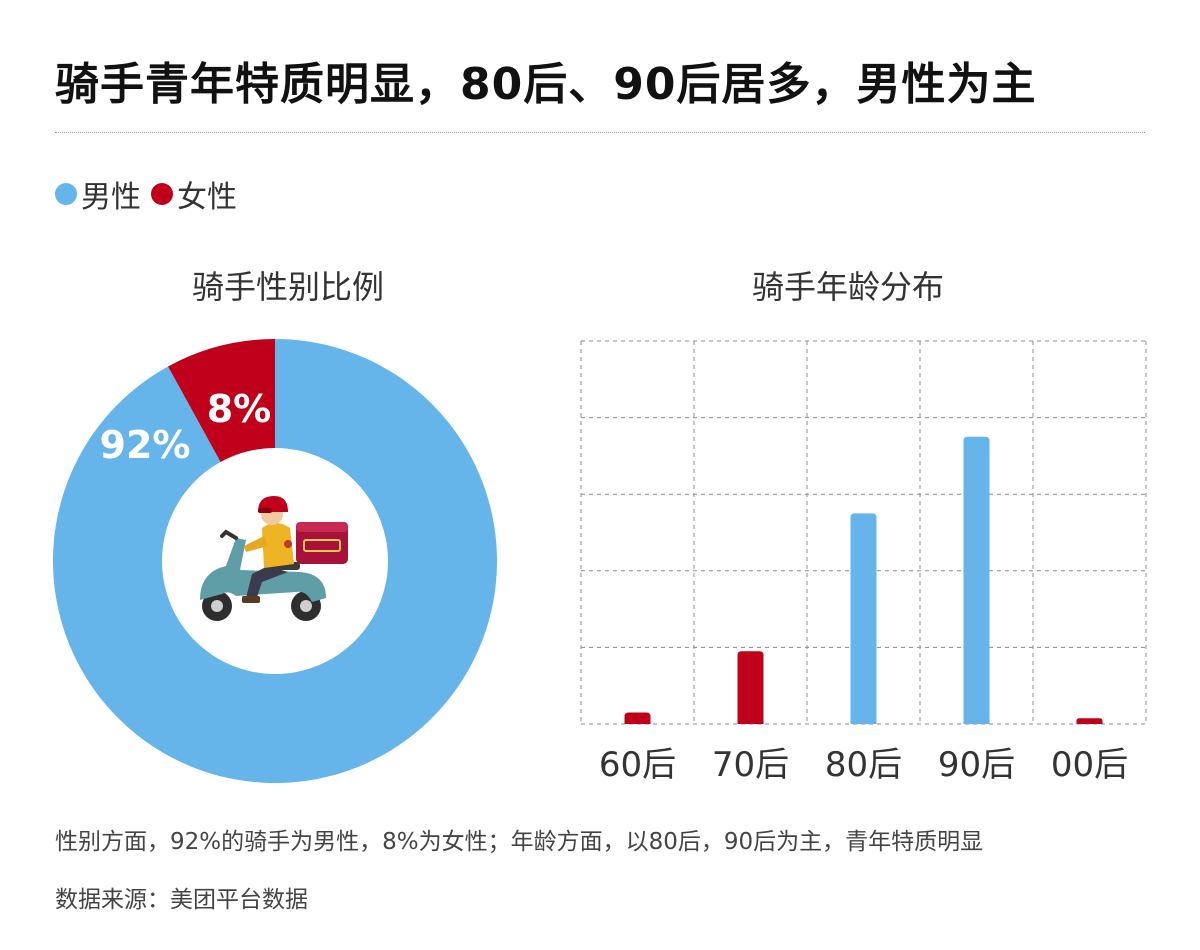 Image resolution: width=1200 pixels, height=950 pixels. What do you see at coordinates (976, 580) in the screenshot?
I see `bar-90后` at bounding box center [976, 580].